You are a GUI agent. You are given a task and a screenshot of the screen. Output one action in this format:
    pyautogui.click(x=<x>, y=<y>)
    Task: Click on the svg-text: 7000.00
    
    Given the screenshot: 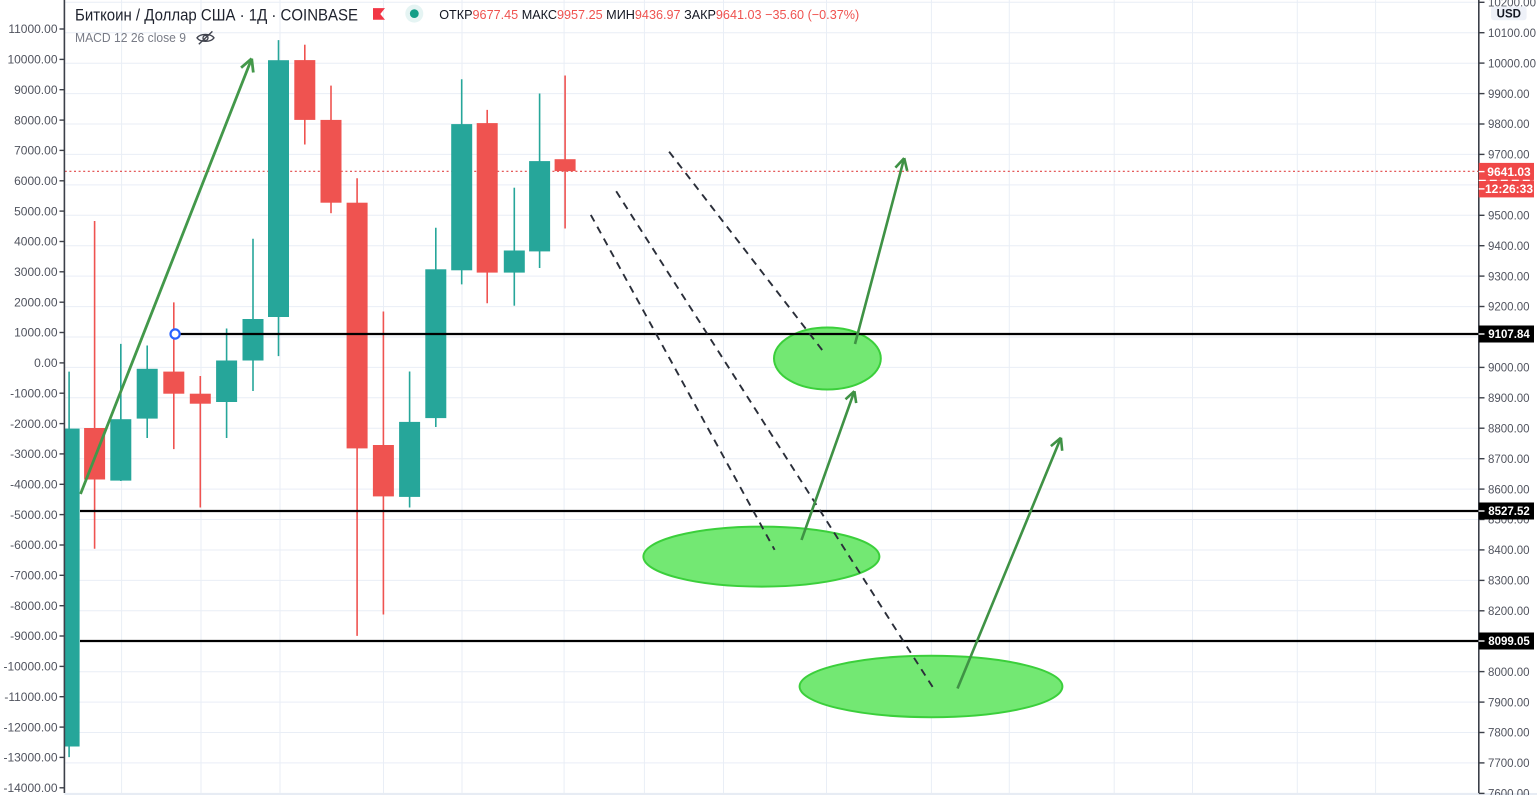 What is the action you would take?
    pyautogui.click(x=36, y=151)
    